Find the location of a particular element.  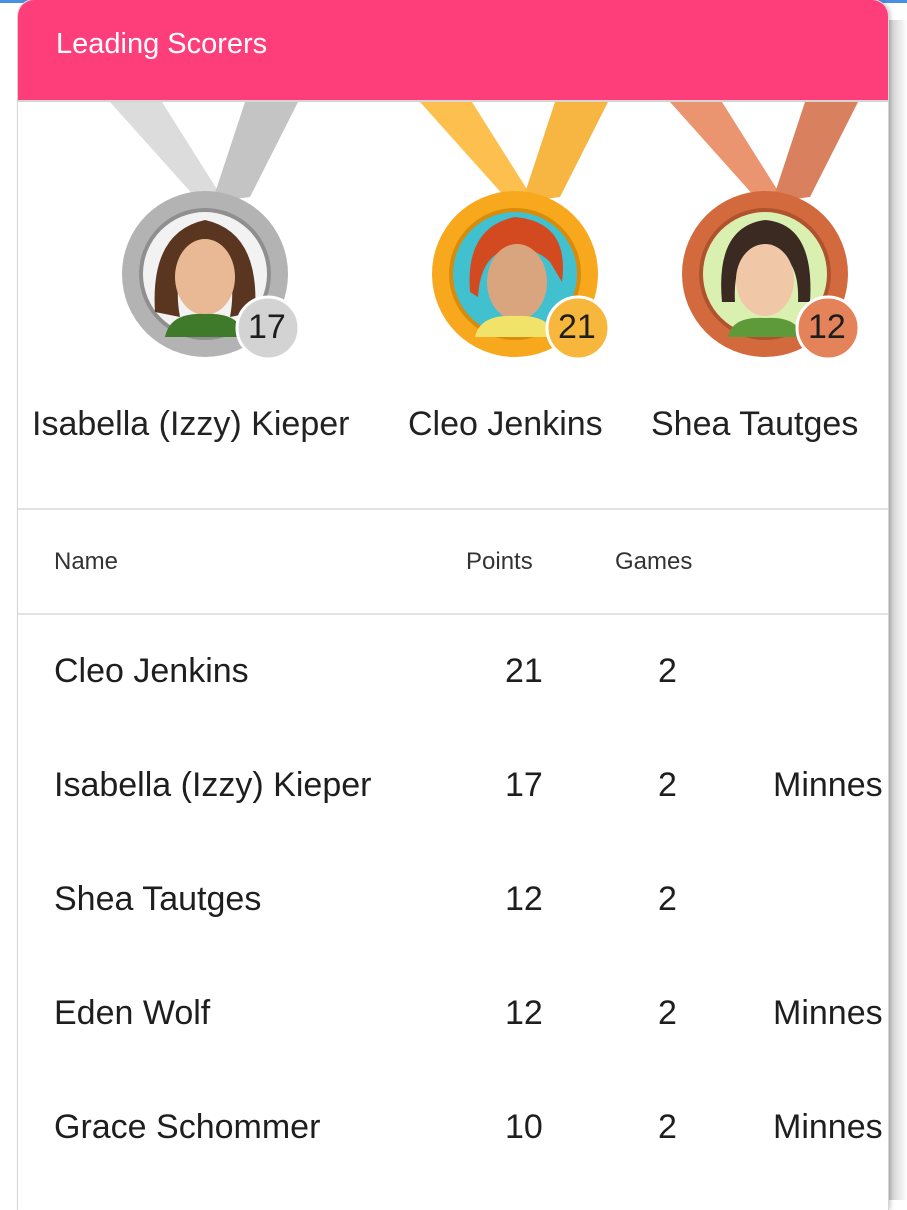

row-name-cell: Shea Tautges is located at coordinates (158, 899).